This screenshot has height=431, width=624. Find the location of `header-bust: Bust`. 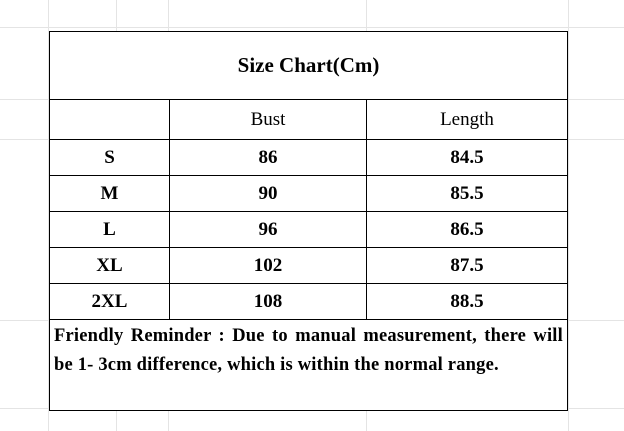

header-bust: Bust is located at coordinates (268, 119).